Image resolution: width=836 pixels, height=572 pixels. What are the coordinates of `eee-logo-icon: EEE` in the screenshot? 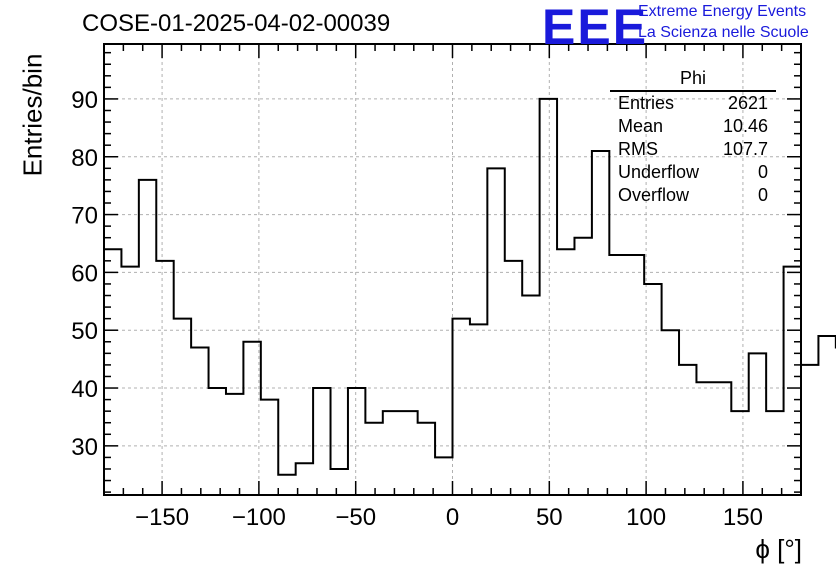 It's located at (595, 27).